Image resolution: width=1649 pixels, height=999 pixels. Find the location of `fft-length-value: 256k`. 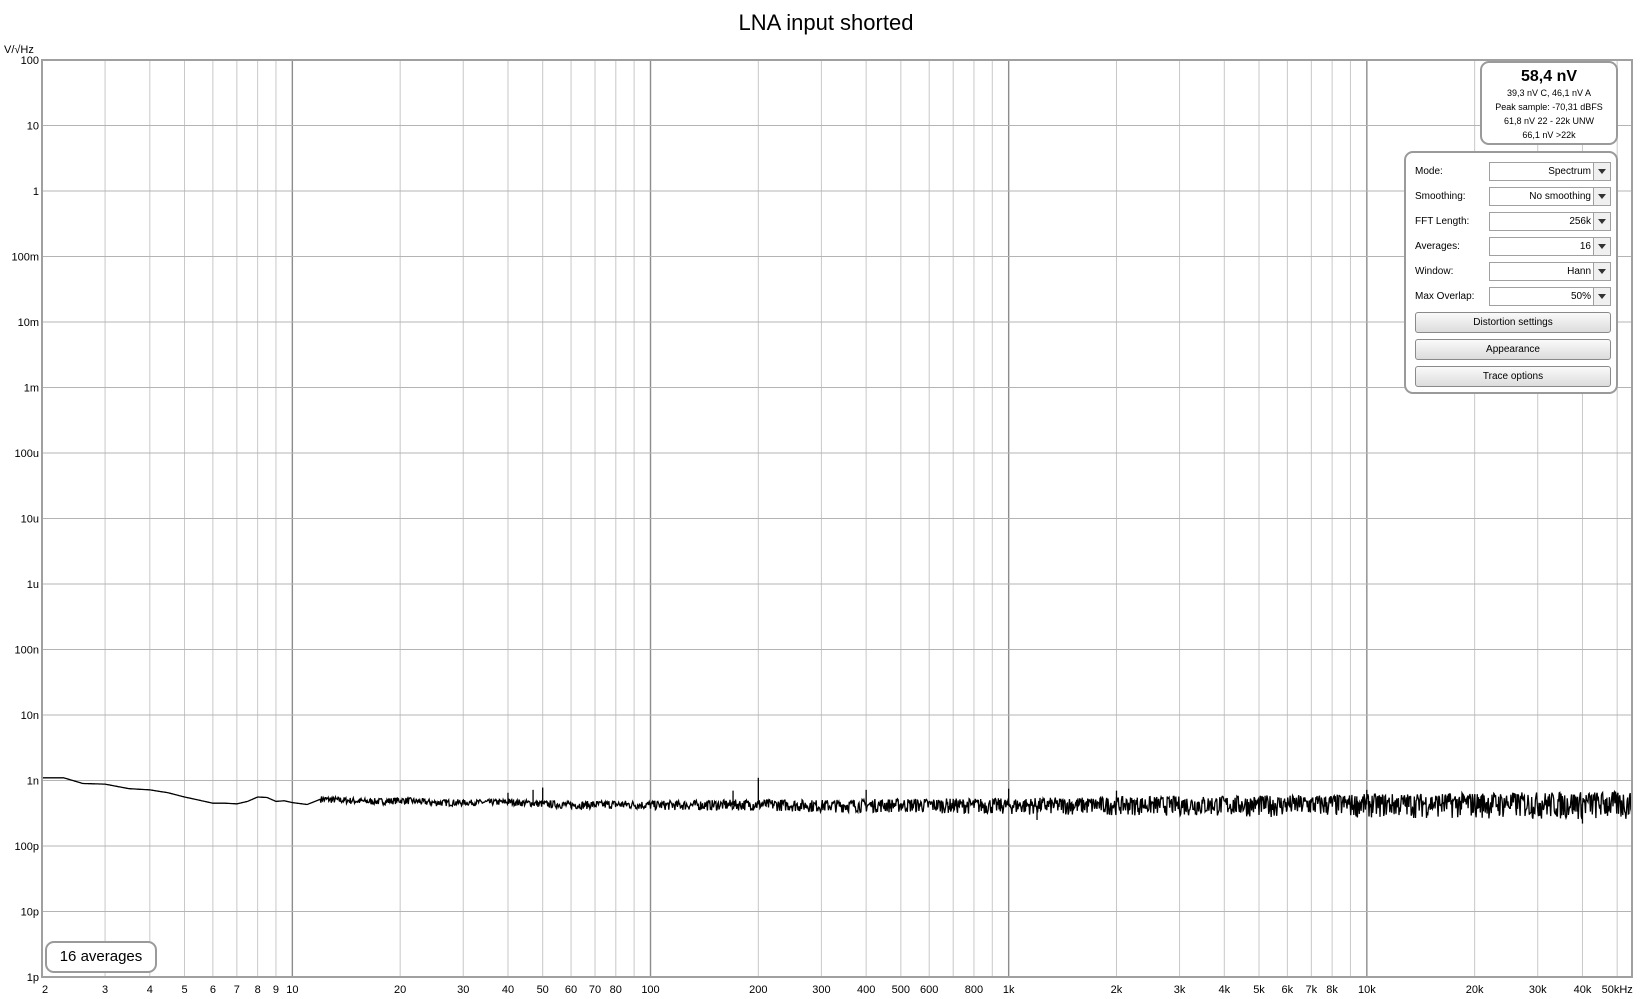

fft-length-value: 256k is located at coordinates (1580, 221).